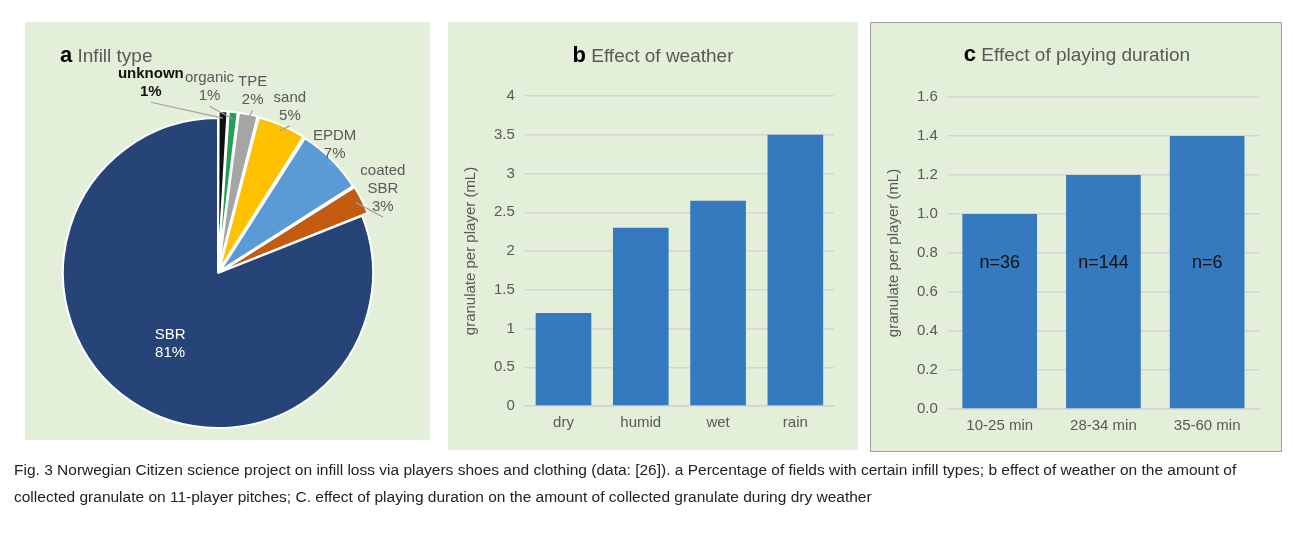  Describe the element at coordinates (334, 153) in the screenshot. I see `data-label: 7%` at that location.